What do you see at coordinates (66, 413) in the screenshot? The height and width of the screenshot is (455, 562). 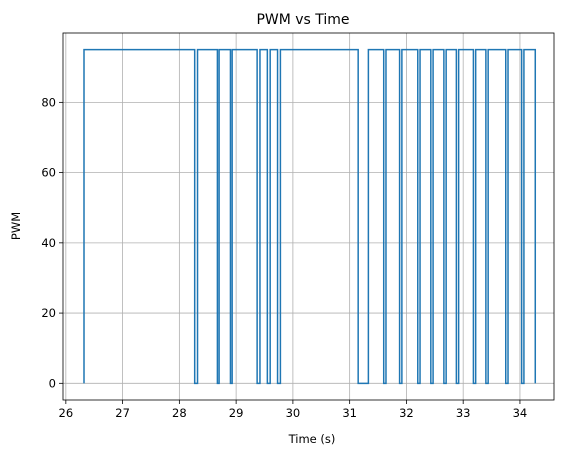 I see `x-tick-label: 26` at bounding box center [66, 413].